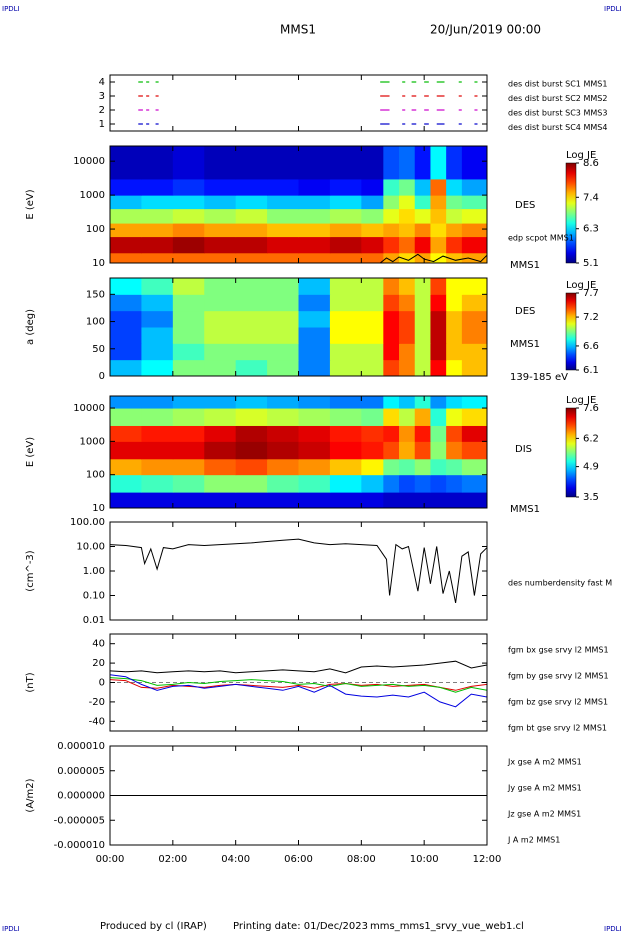 The width and height of the screenshot is (630, 934). Describe the element at coordinates (102, 683) in the screenshot. I see `y-tick-label: 0` at that location.